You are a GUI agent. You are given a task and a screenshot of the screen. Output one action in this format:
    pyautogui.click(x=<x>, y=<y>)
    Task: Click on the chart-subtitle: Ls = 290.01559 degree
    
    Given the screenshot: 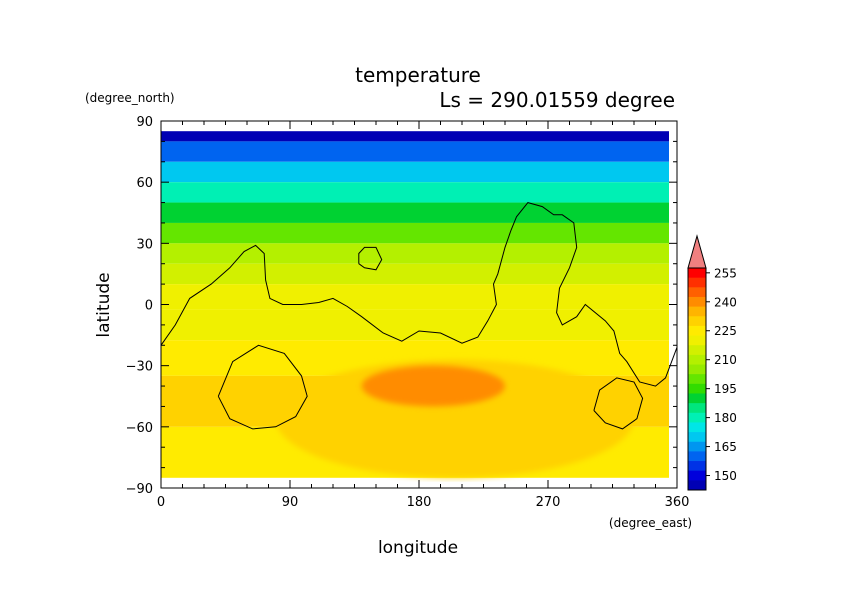 What is the action you would take?
    pyautogui.click(x=557, y=100)
    